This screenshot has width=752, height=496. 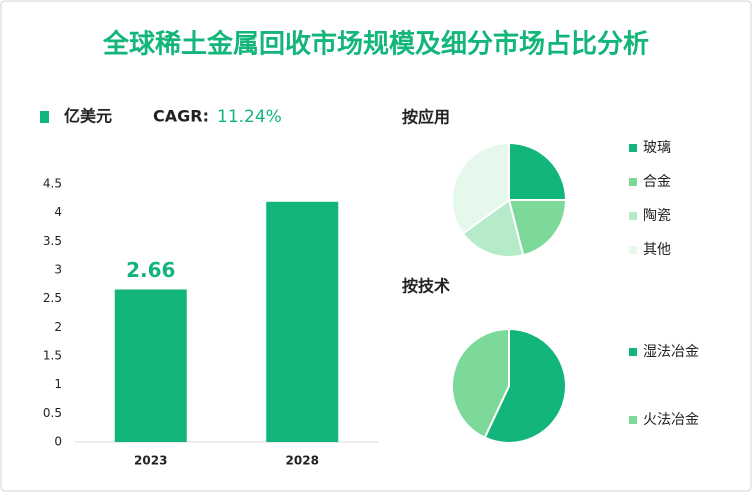 What do you see at coordinates (426, 286) in the screenshot?
I see `pie-title: 按技术` at bounding box center [426, 286].